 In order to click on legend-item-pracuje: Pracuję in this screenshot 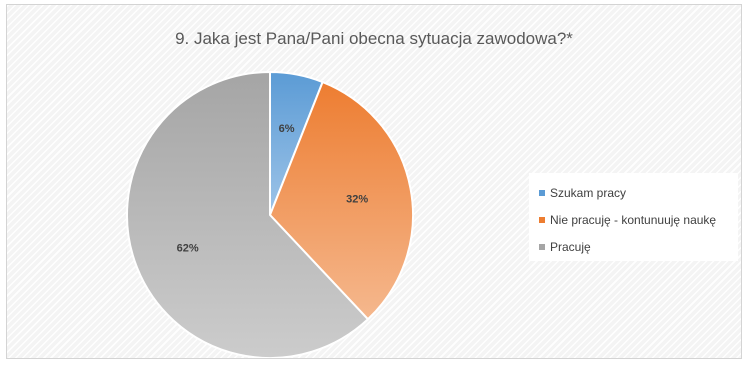, I will do `click(638, 246)`.